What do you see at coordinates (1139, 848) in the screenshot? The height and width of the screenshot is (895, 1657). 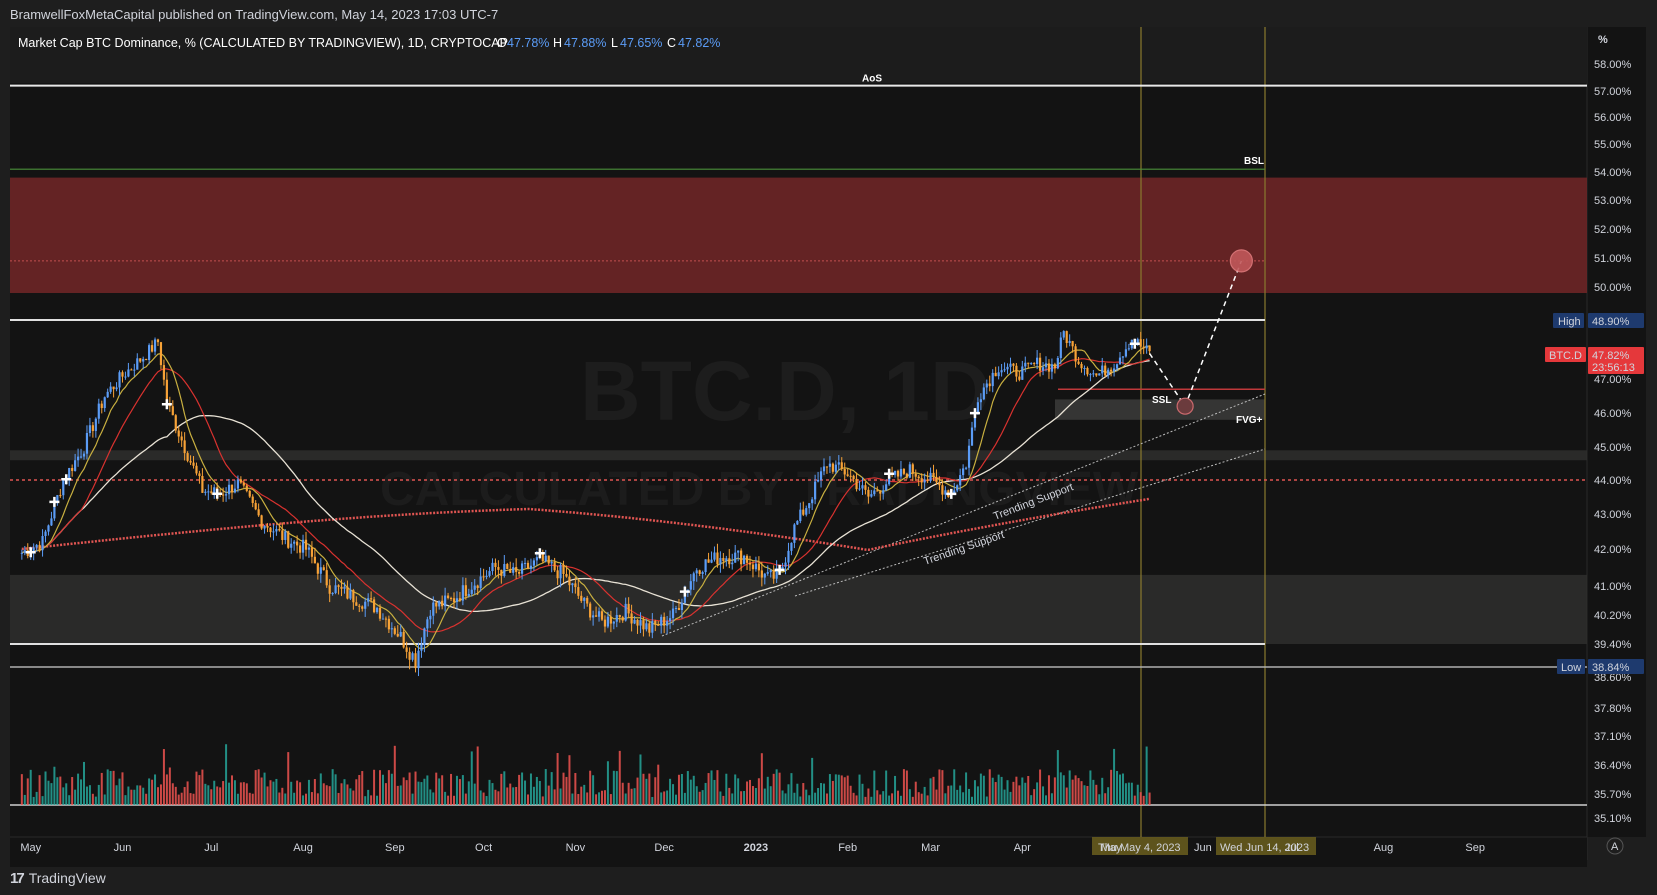 I see `time-highlight-start: Thu May 4, 2023` at bounding box center [1139, 848].